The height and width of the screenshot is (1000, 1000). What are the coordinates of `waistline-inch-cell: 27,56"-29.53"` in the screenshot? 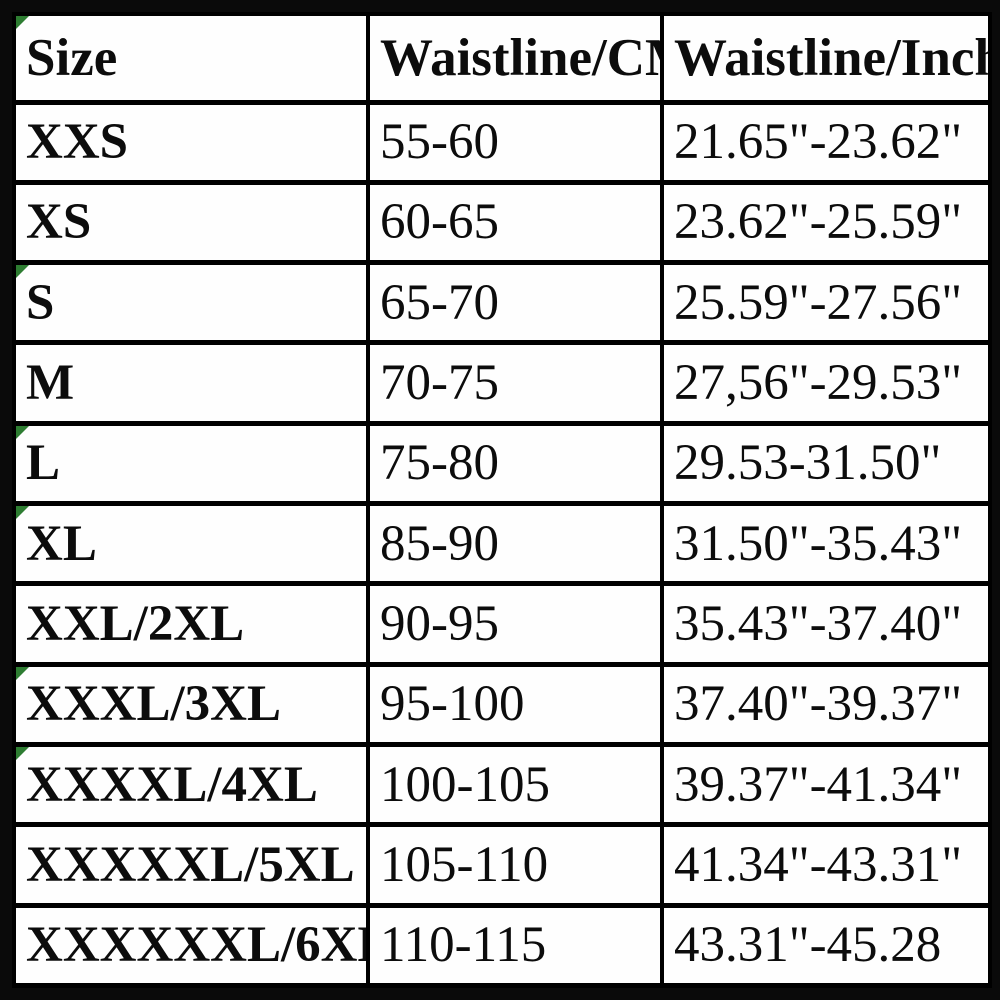 It's located at (826, 383).